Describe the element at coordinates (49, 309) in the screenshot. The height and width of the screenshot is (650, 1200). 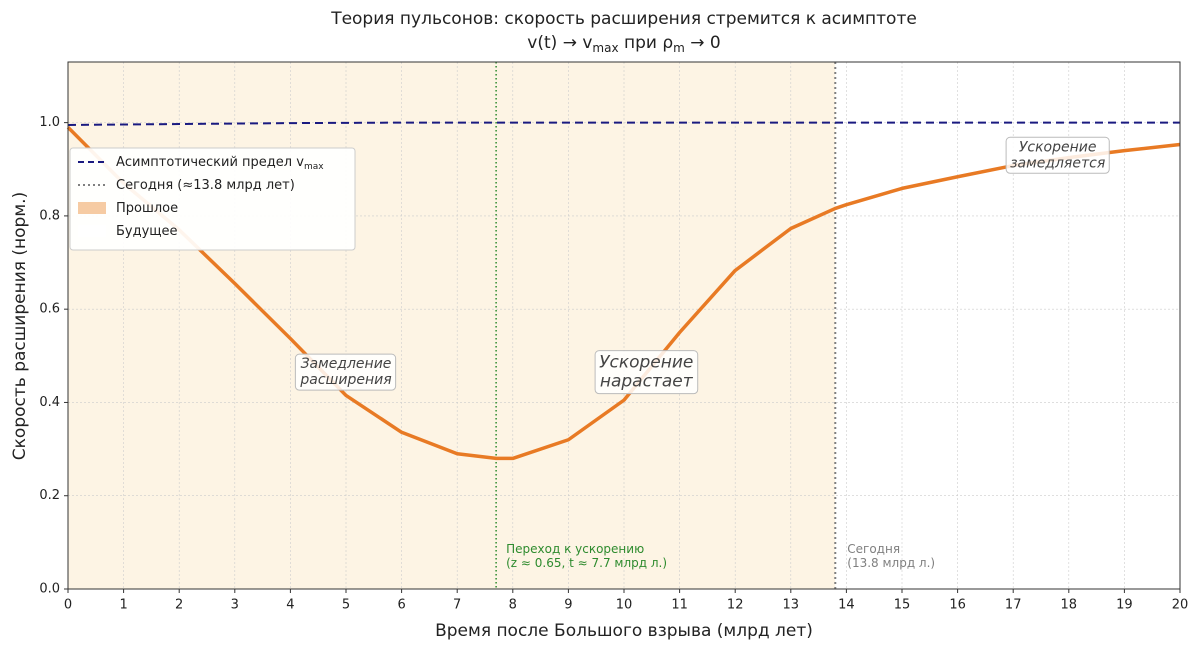
I see `y-tick-label: 0.6` at that location.